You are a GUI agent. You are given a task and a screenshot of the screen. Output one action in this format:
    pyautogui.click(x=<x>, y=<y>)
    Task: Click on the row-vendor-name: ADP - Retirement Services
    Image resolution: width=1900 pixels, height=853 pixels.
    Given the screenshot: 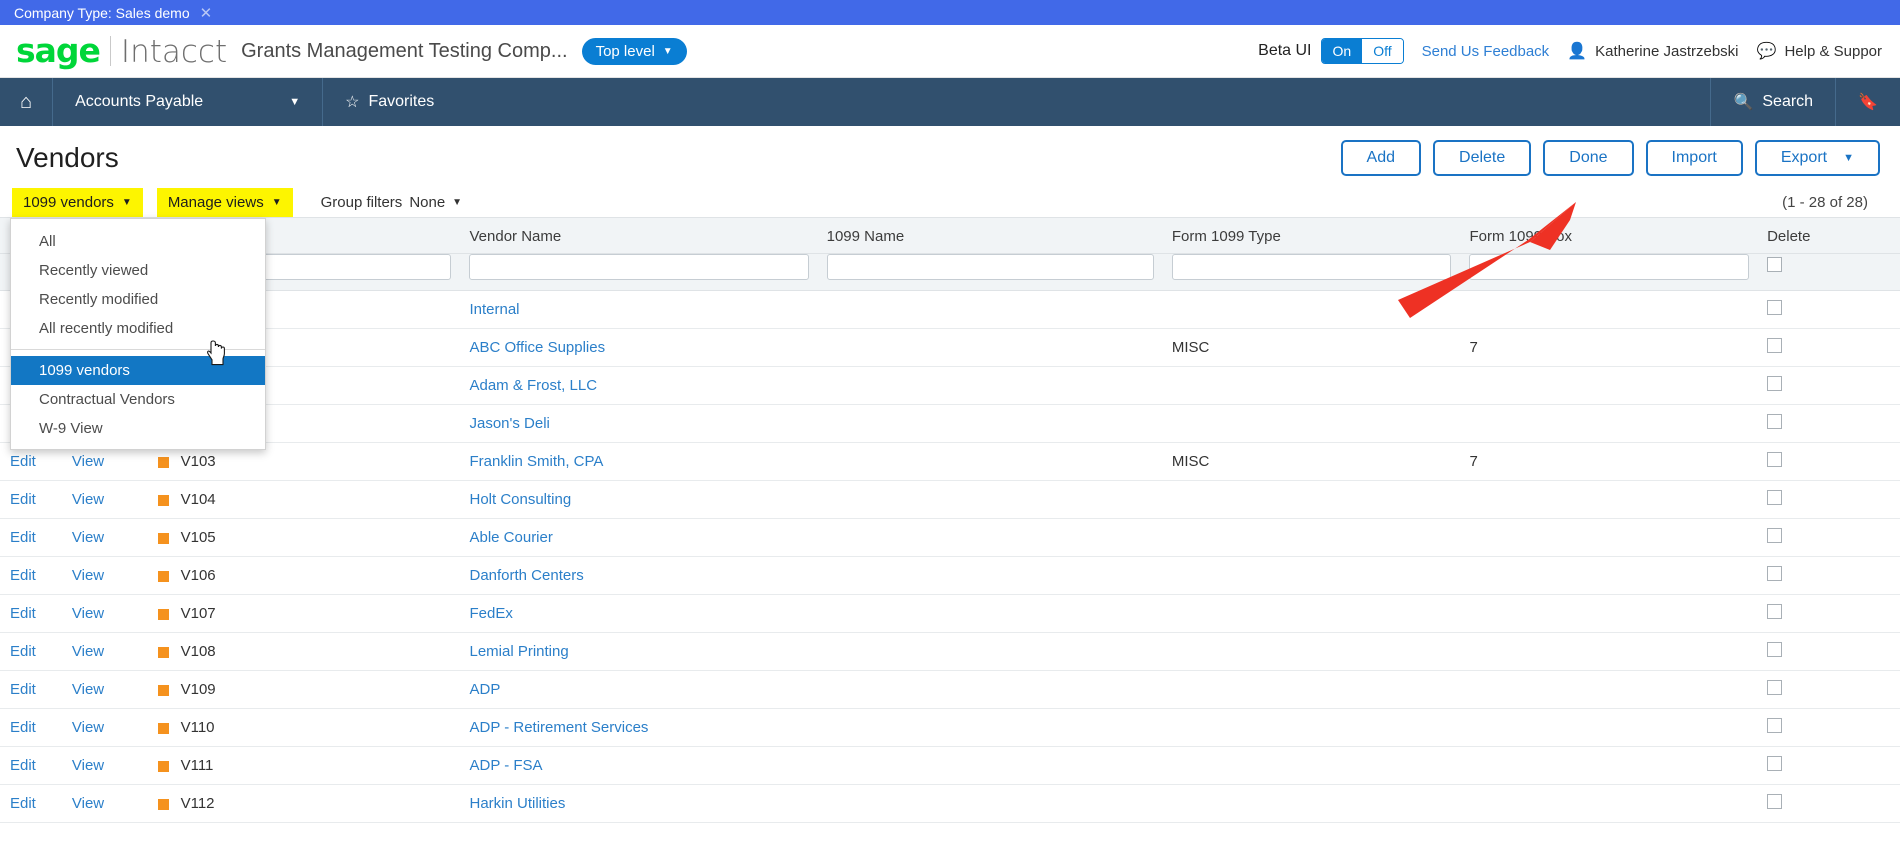 What is the action you would take?
    pyautogui.click(x=638, y=727)
    